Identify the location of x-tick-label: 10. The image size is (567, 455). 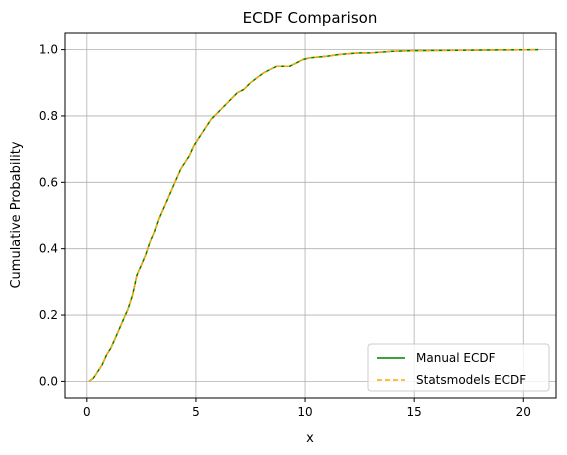
(304, 412).